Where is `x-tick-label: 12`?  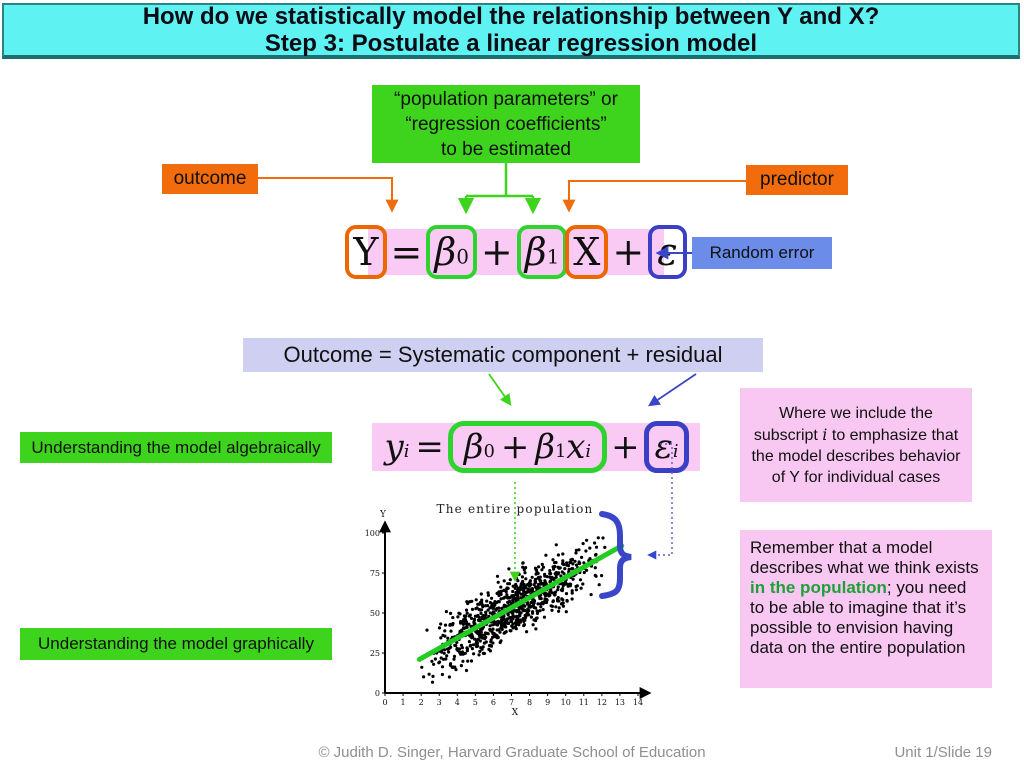
x-tick-label: 12 is located at coordinates (602, 702).